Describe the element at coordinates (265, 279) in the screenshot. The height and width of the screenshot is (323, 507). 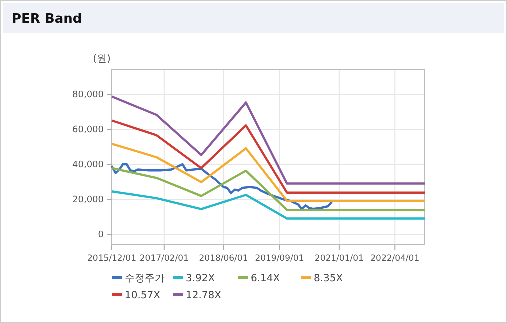
I see `legend-label: 6.14X` at that location.